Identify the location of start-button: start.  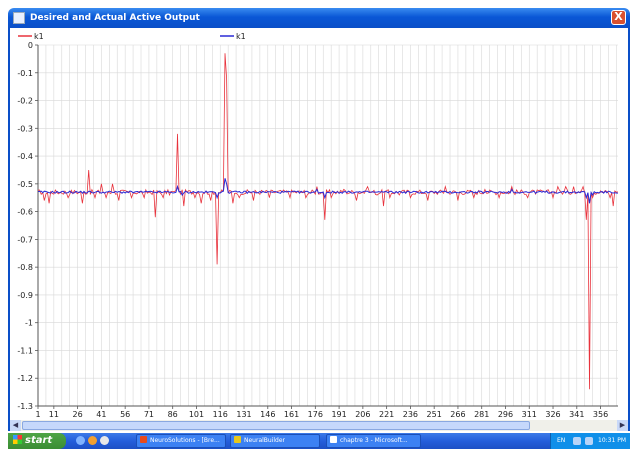
(37, 441).